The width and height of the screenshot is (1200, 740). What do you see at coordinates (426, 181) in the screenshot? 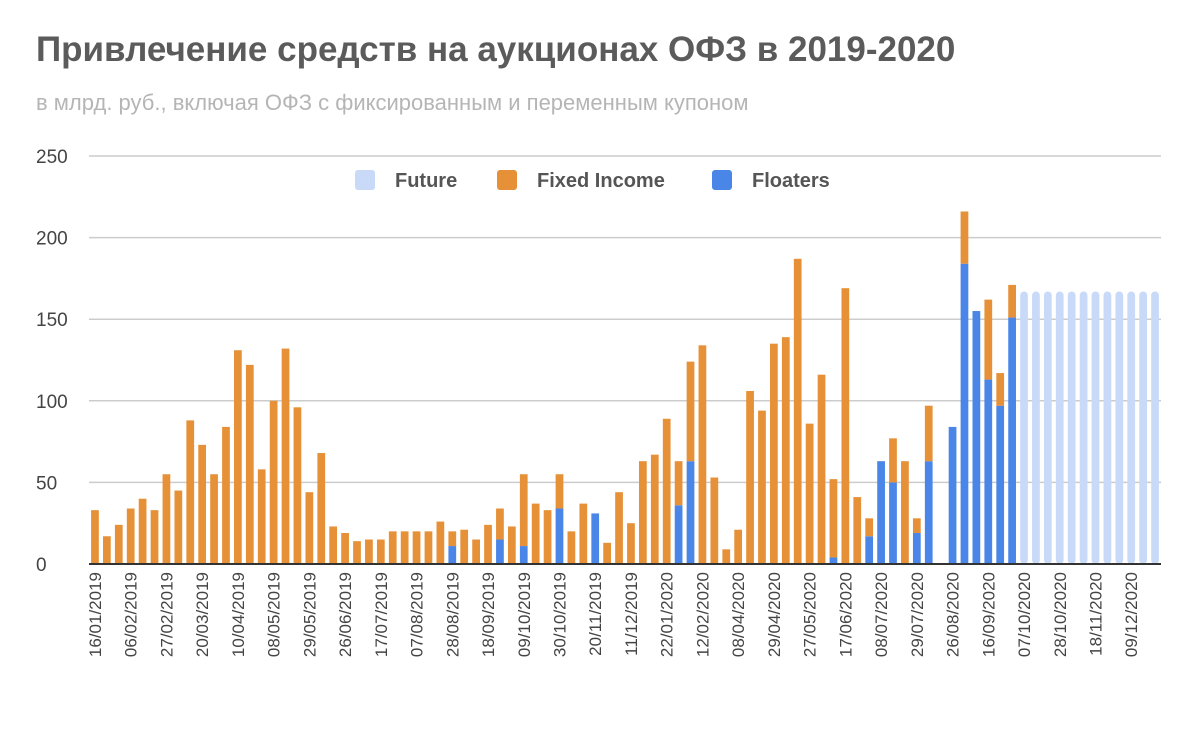
I see `legend-label: Future` at bounding box center [426, 181].